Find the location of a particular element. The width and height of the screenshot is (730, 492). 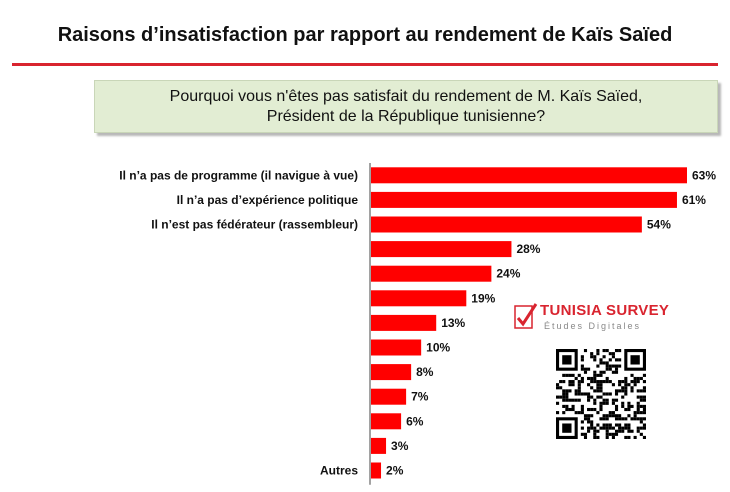

category-label-1: Il n’a pas d’expérience politique is located at coordinates (268, 200).